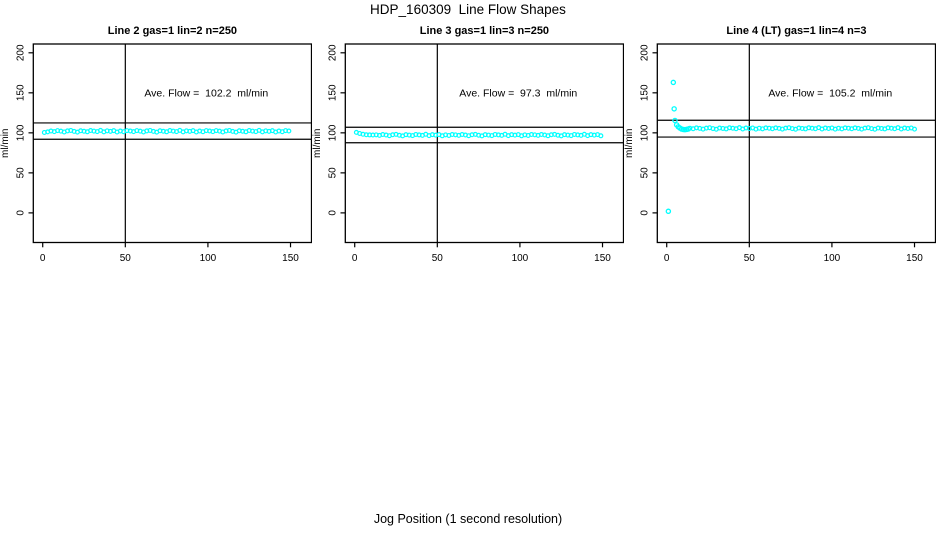  I want to click on panel-title: Line 2 gas=1 lin=2 n=250, so click(172, 31).